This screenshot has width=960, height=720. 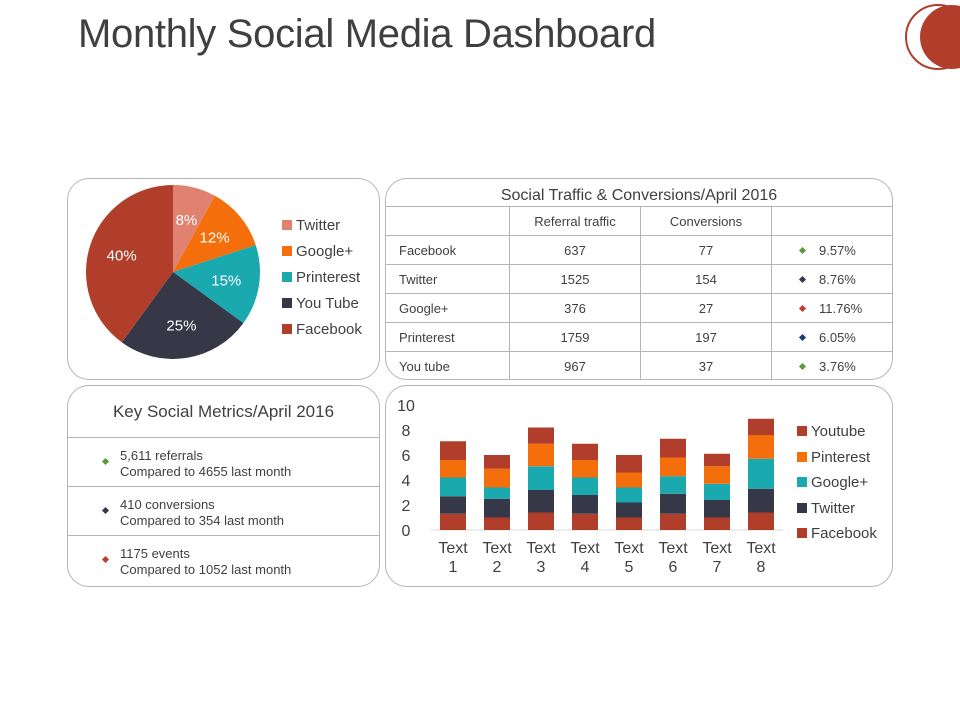 I want to click on table-row: Twitter 1525 154 8.76%, so click(x=639, y=279).